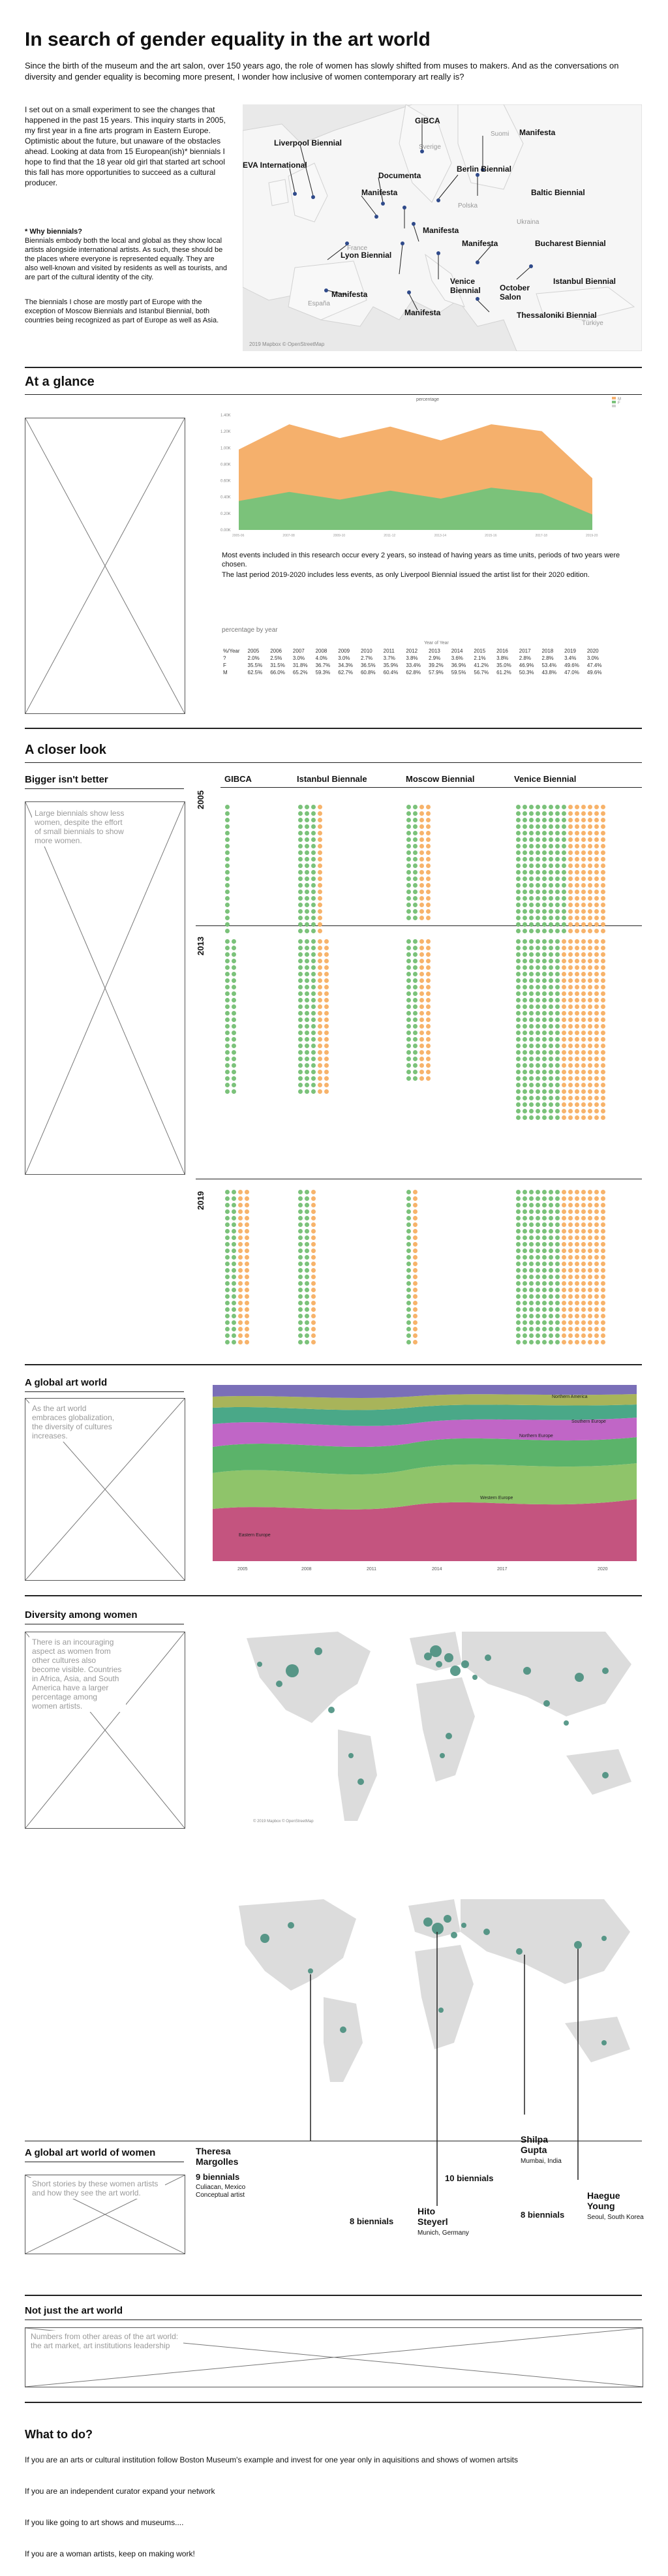 The height and width of the screenshot is (2576, 668). Describe the element at coordinates (400, 175) in the screenshot. I see `map-label-documenta: Documenta` at that location.